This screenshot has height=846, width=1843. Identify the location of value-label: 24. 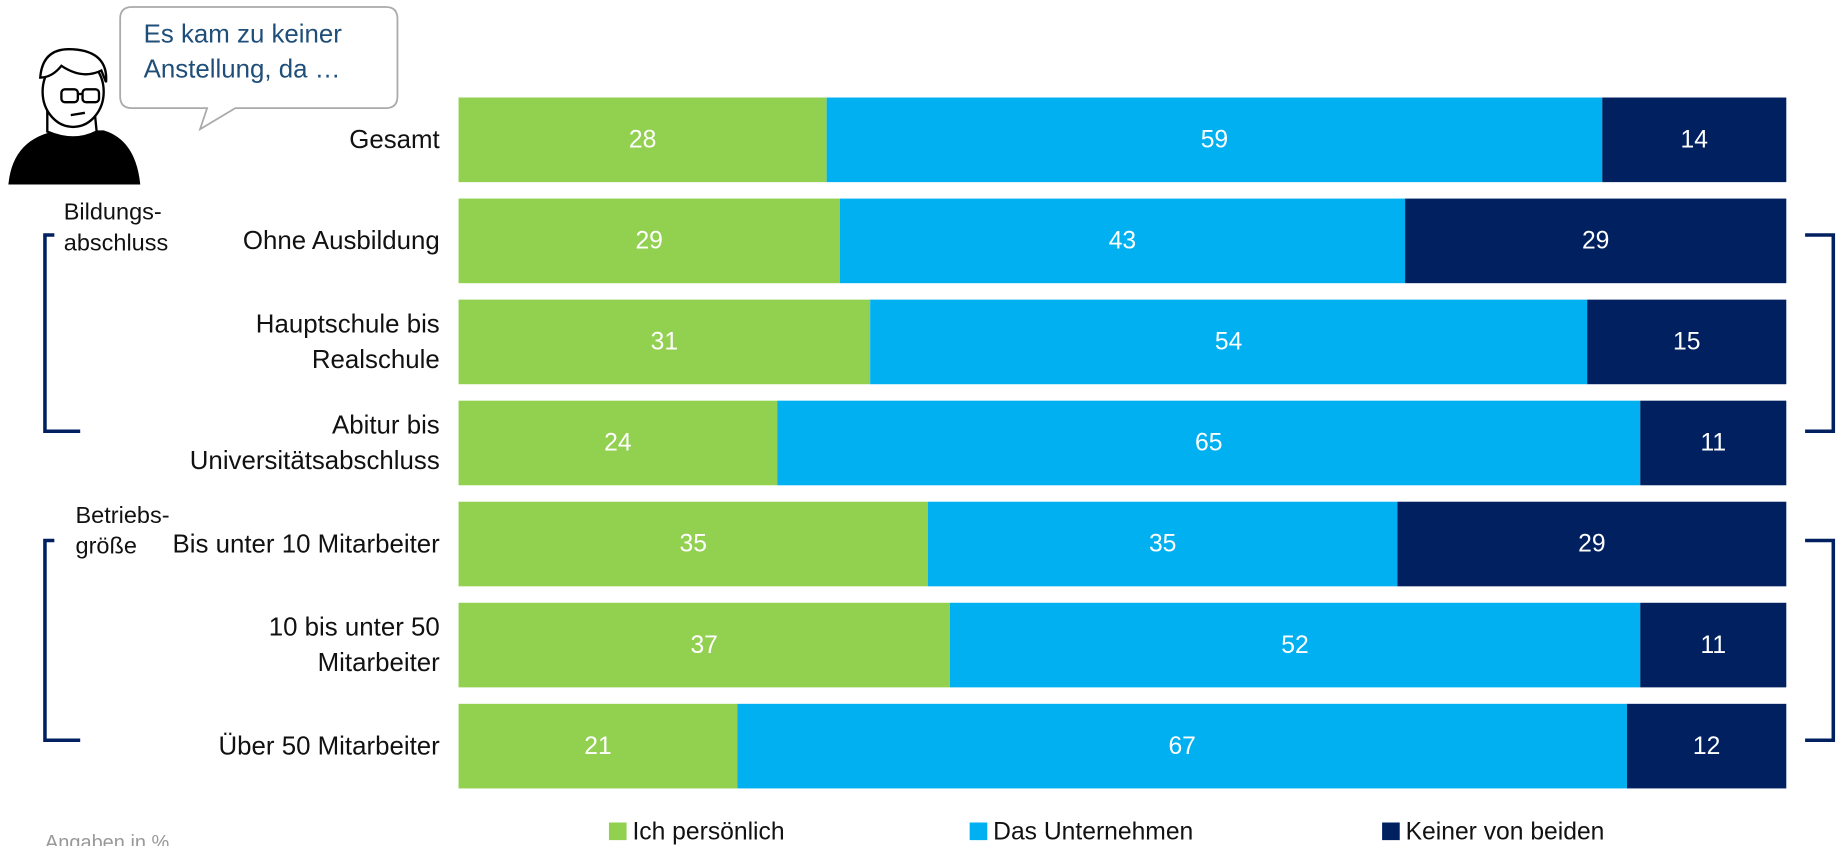
(617, 443).